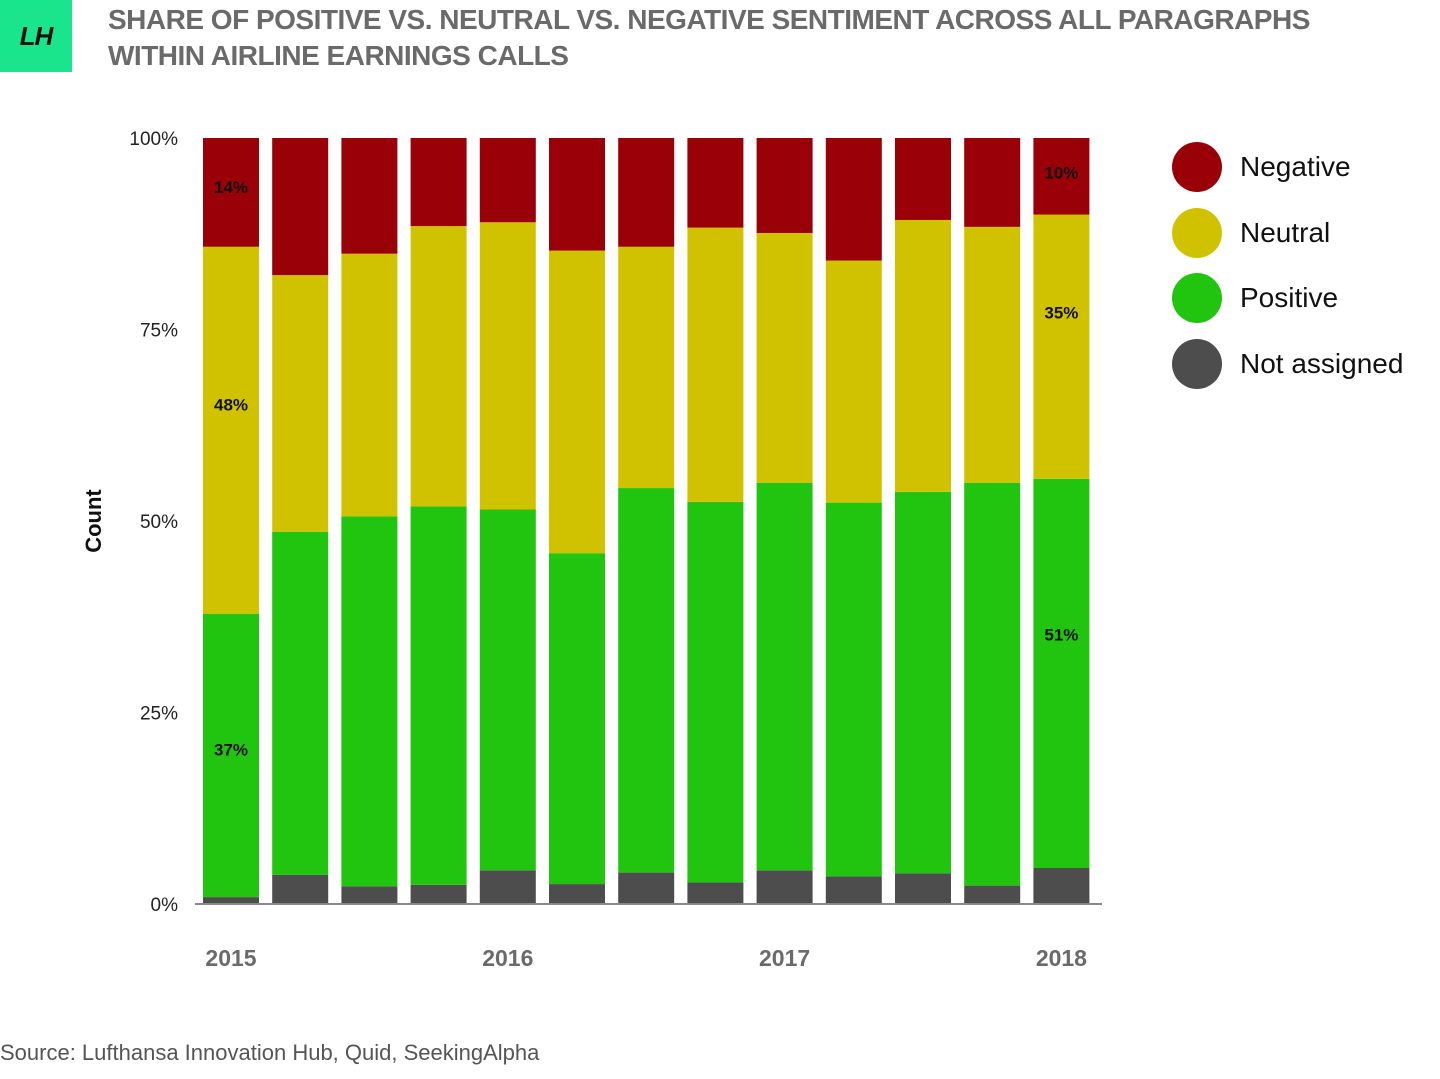 The image size is (1440, 1079). Describe the element at coordinates (231, 187) in the screenshot. I see `data-label: 14%` at that location.